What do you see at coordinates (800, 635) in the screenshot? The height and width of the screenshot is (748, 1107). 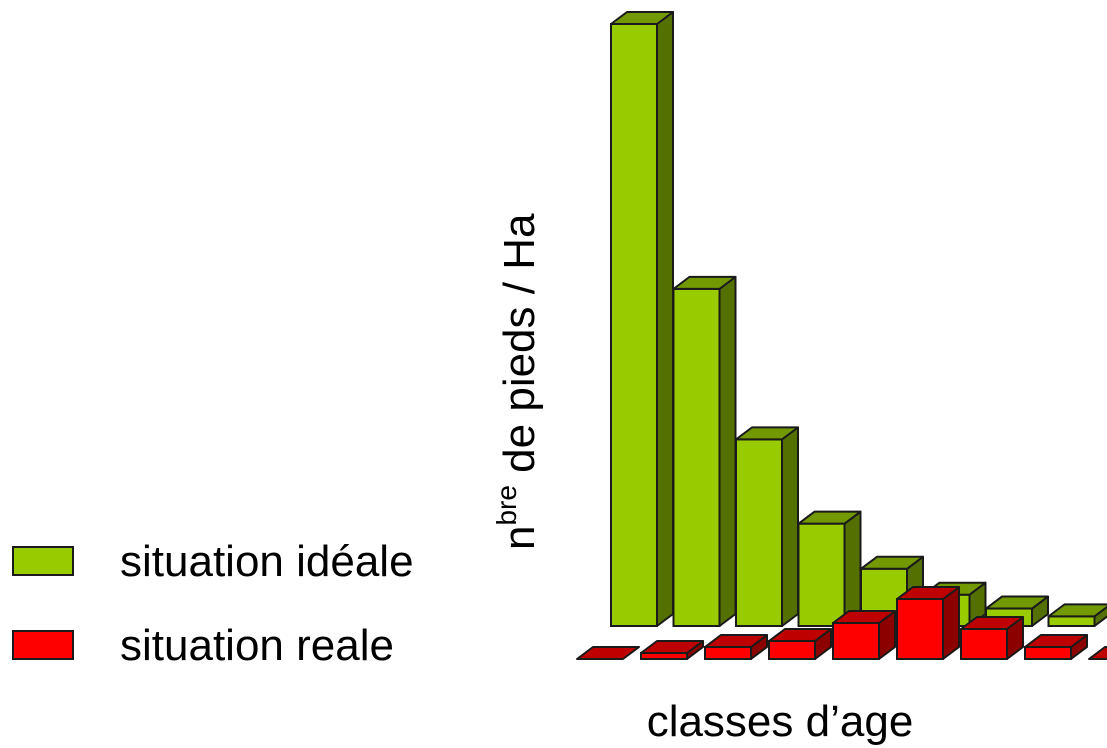 I see `bar-reale-4-top` at bounding box center [800, 635].